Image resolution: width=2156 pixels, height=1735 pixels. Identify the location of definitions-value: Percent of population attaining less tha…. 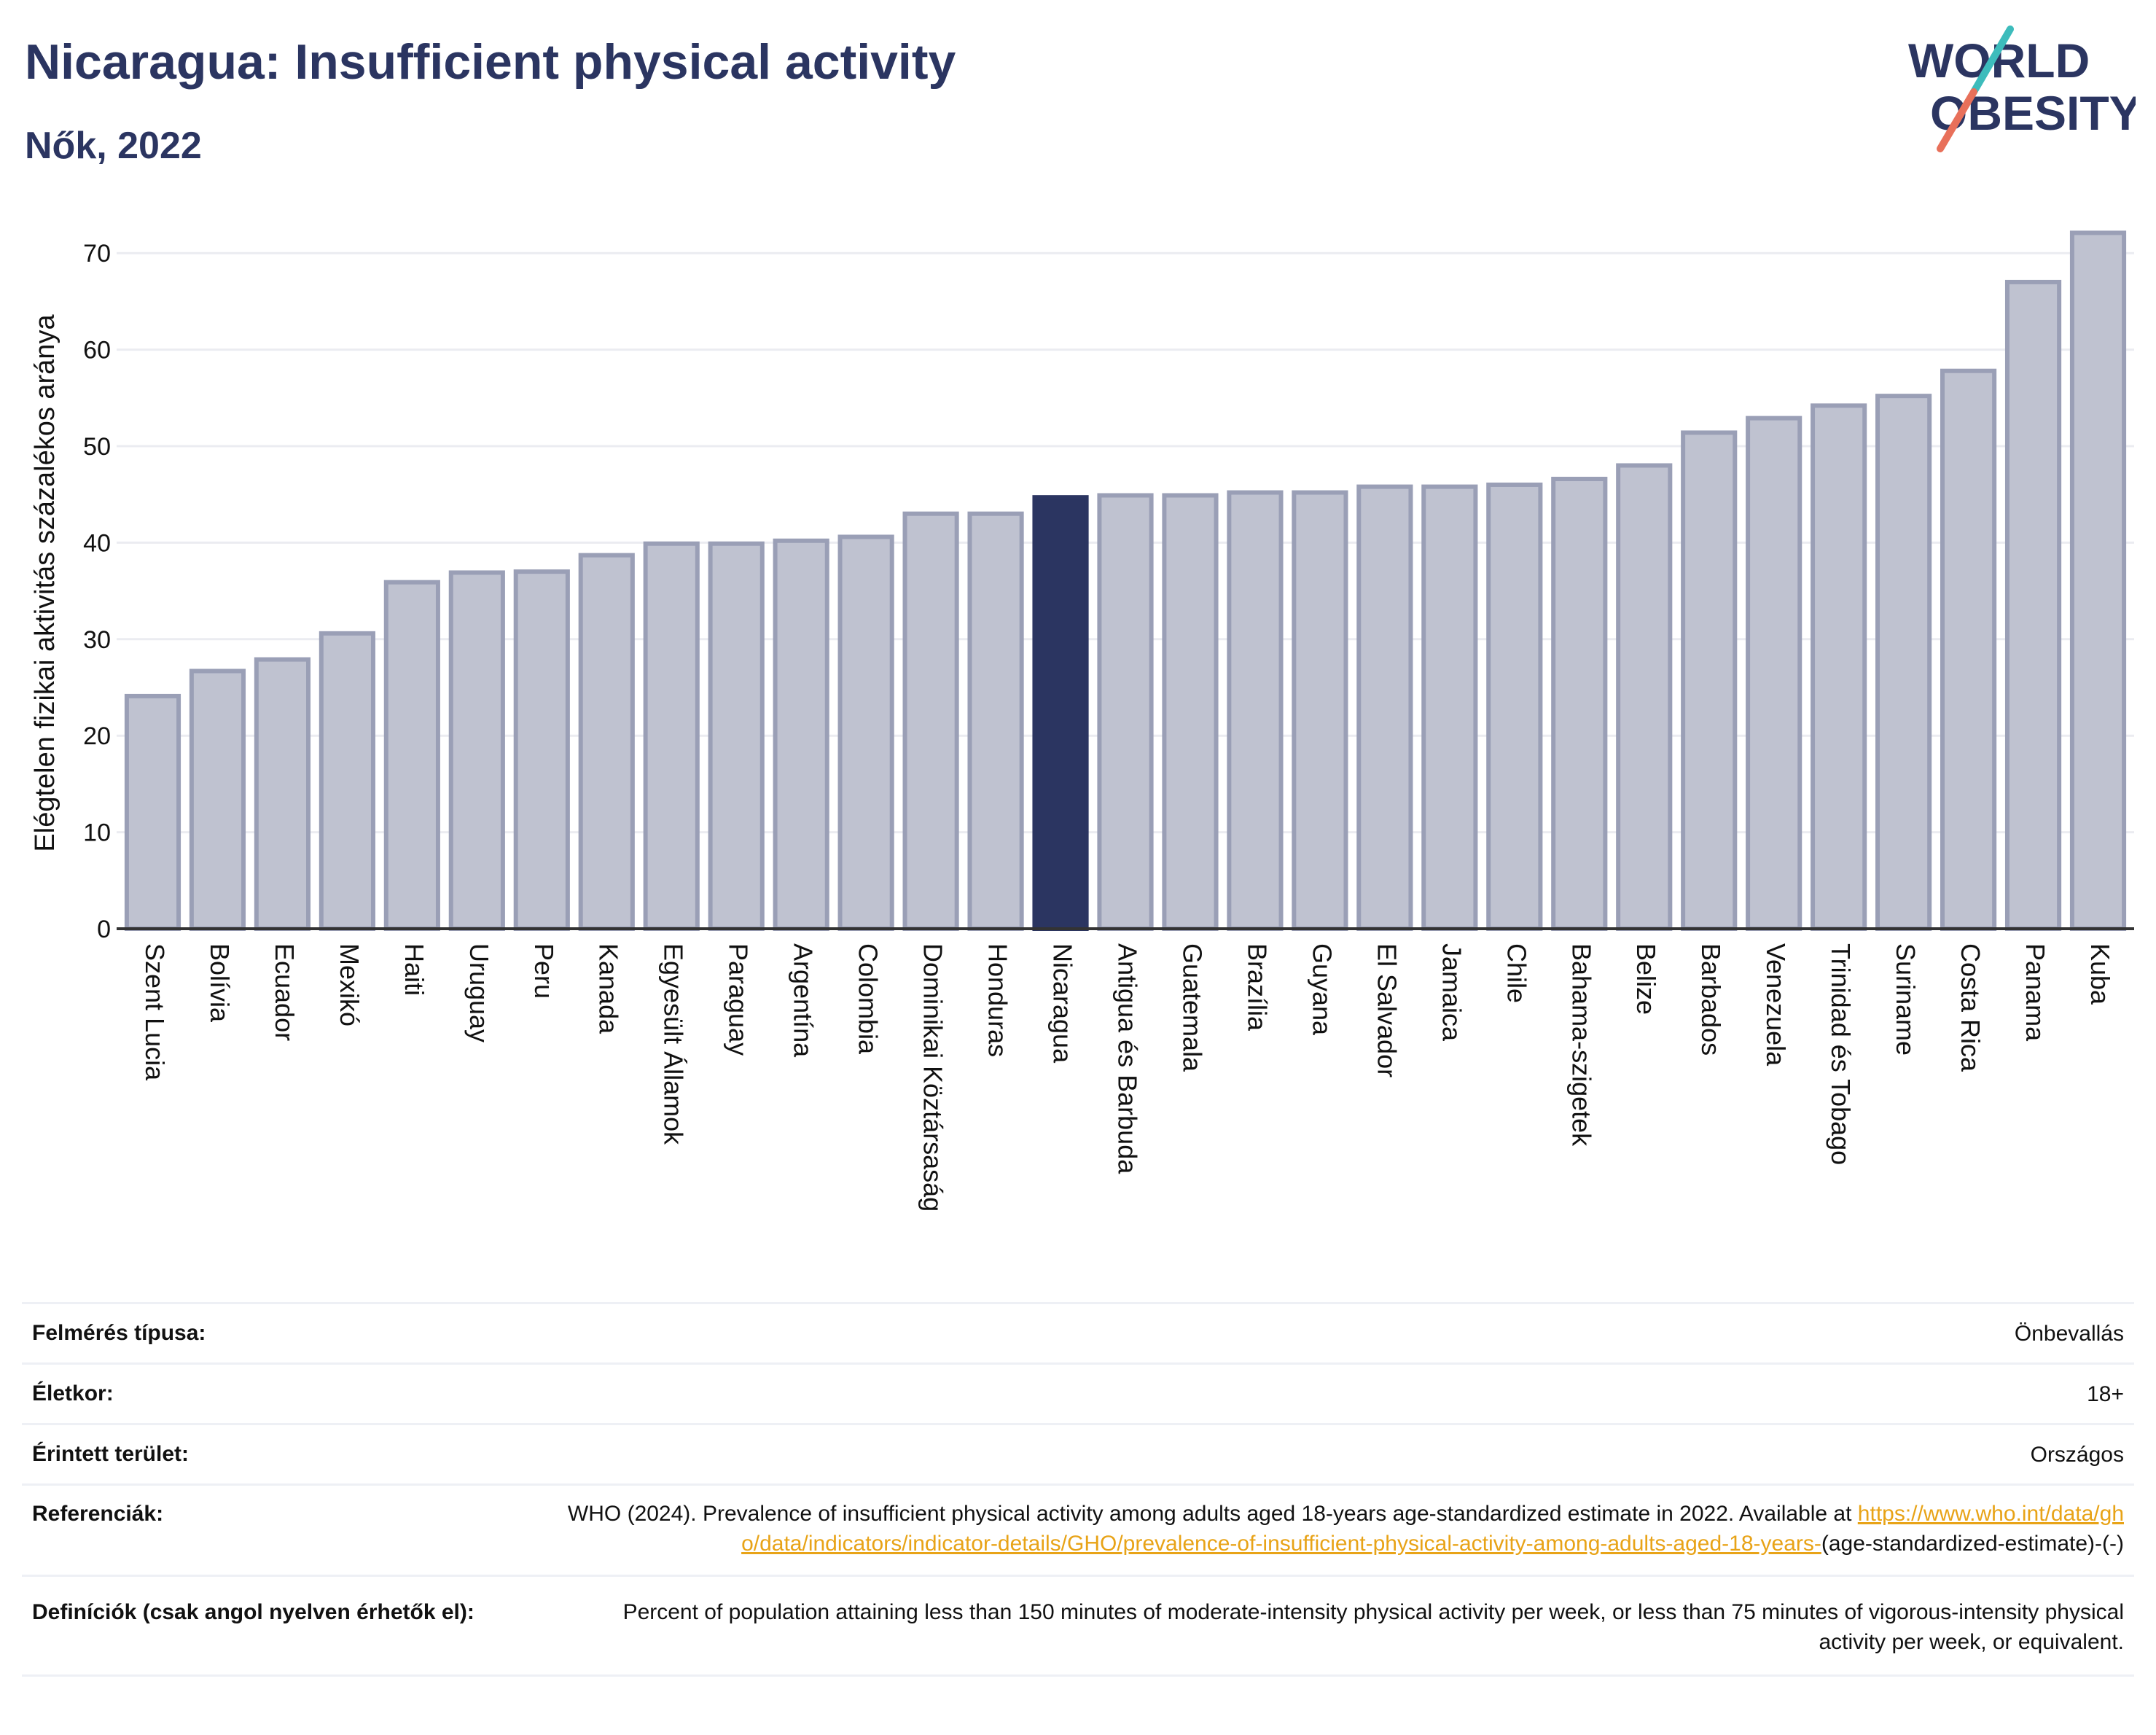
(1373, 1627).